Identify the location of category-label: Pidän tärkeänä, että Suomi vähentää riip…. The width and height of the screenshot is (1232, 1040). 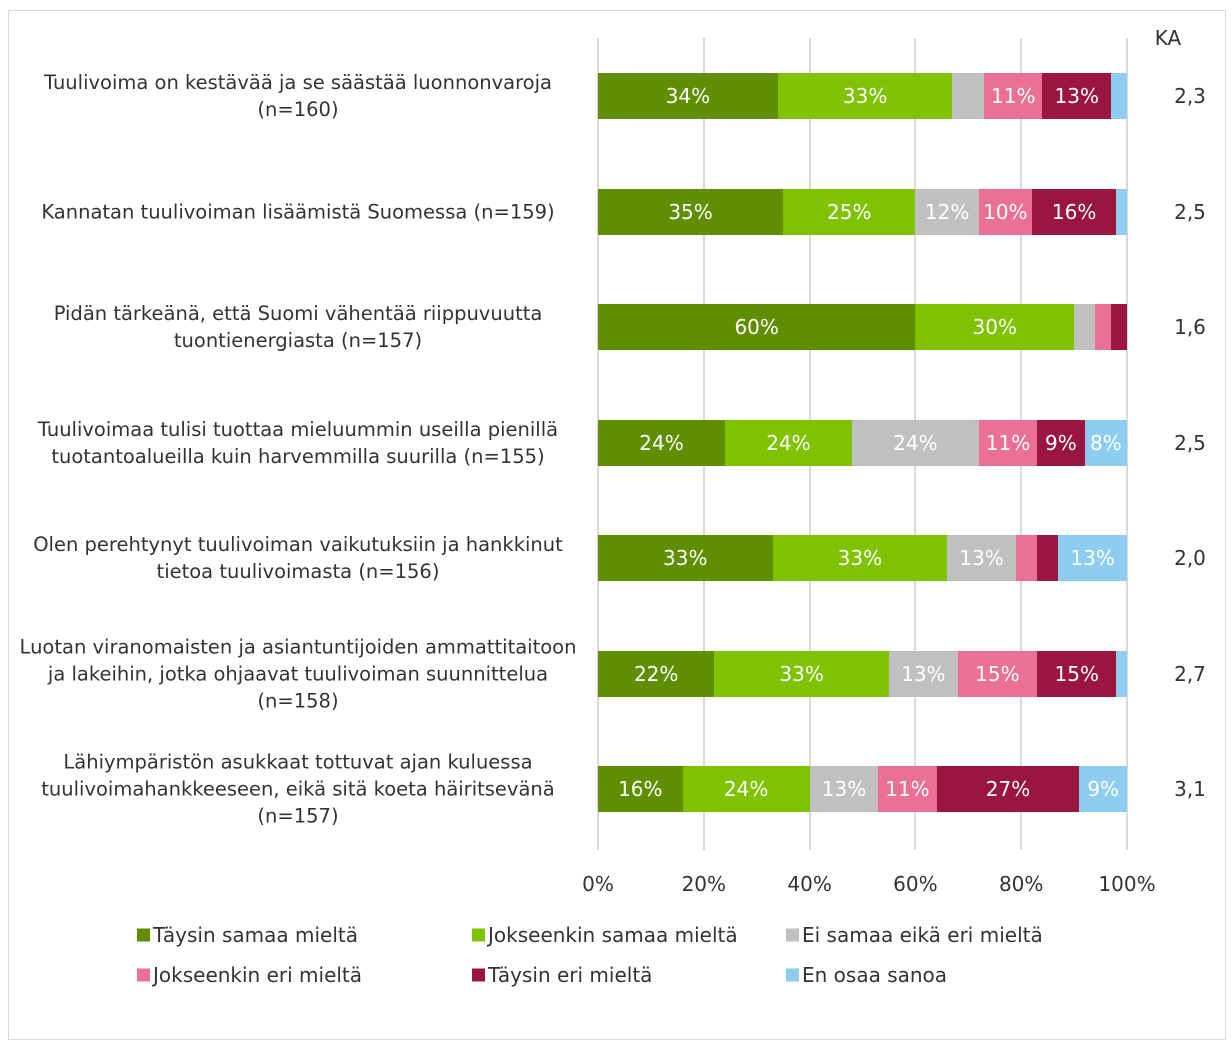
(298, 327).